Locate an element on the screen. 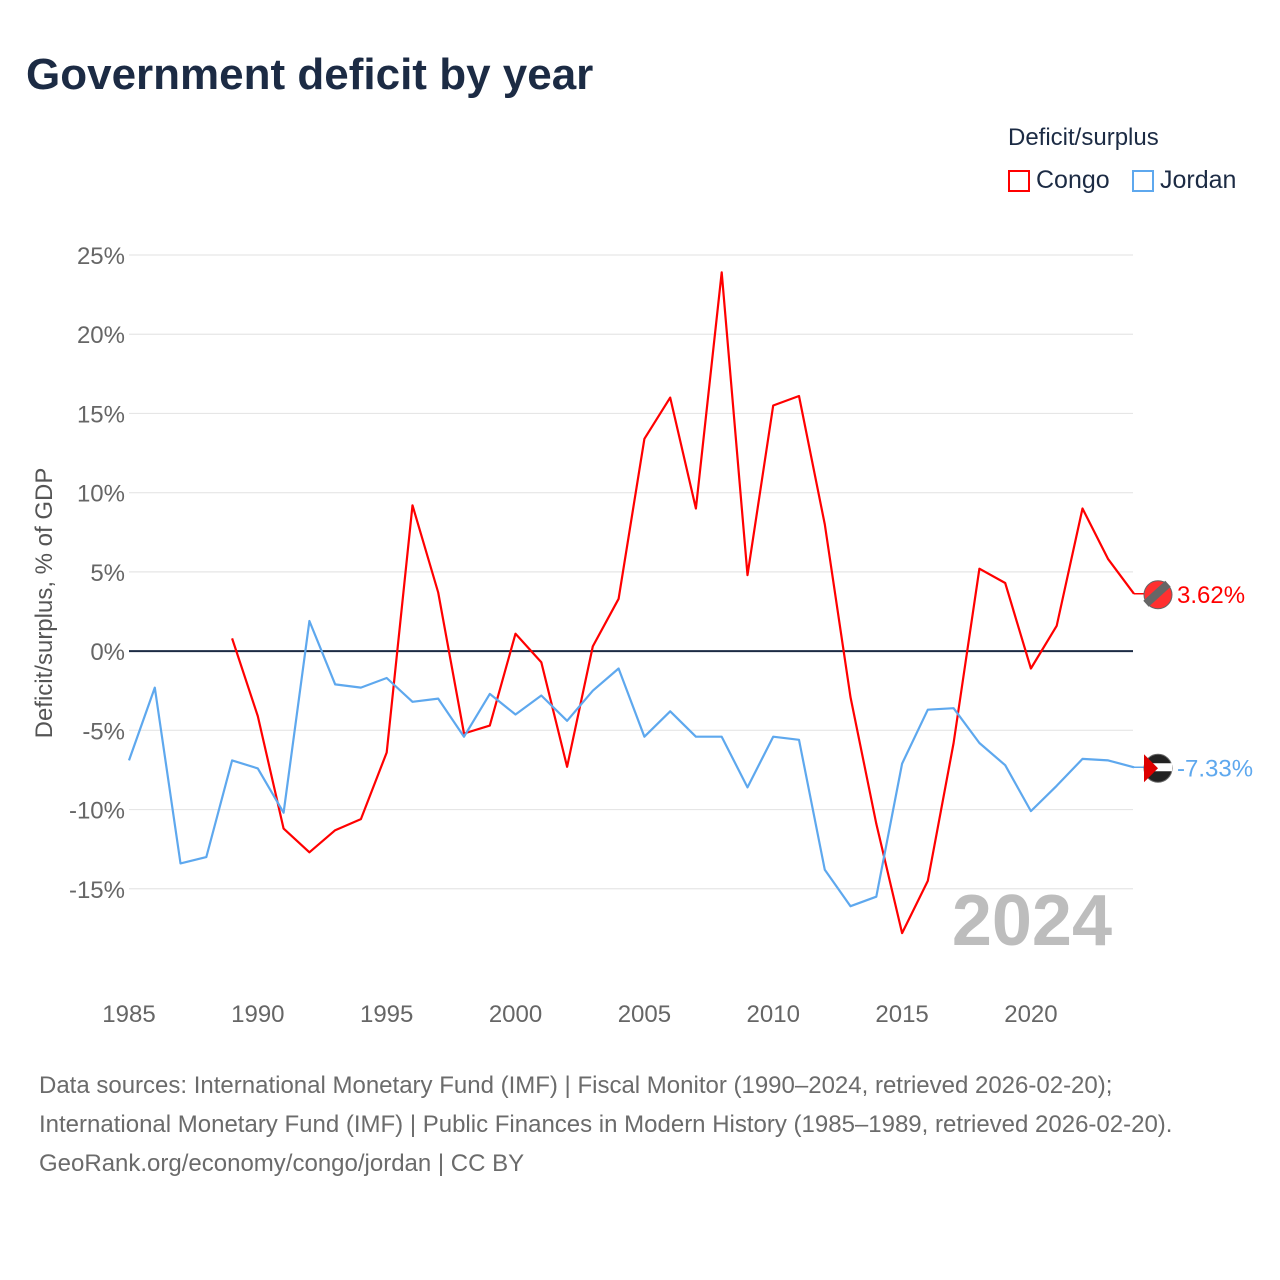  legend-title: Deficit/surplus is located at coordinates (1083, 137).